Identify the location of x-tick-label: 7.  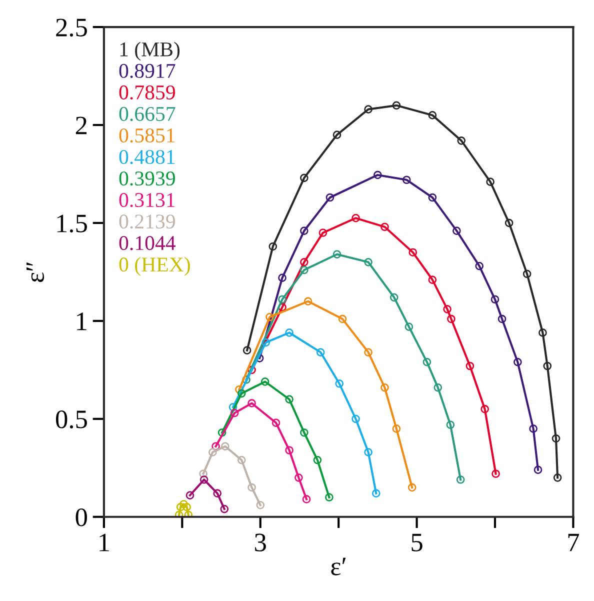
(574, 543).